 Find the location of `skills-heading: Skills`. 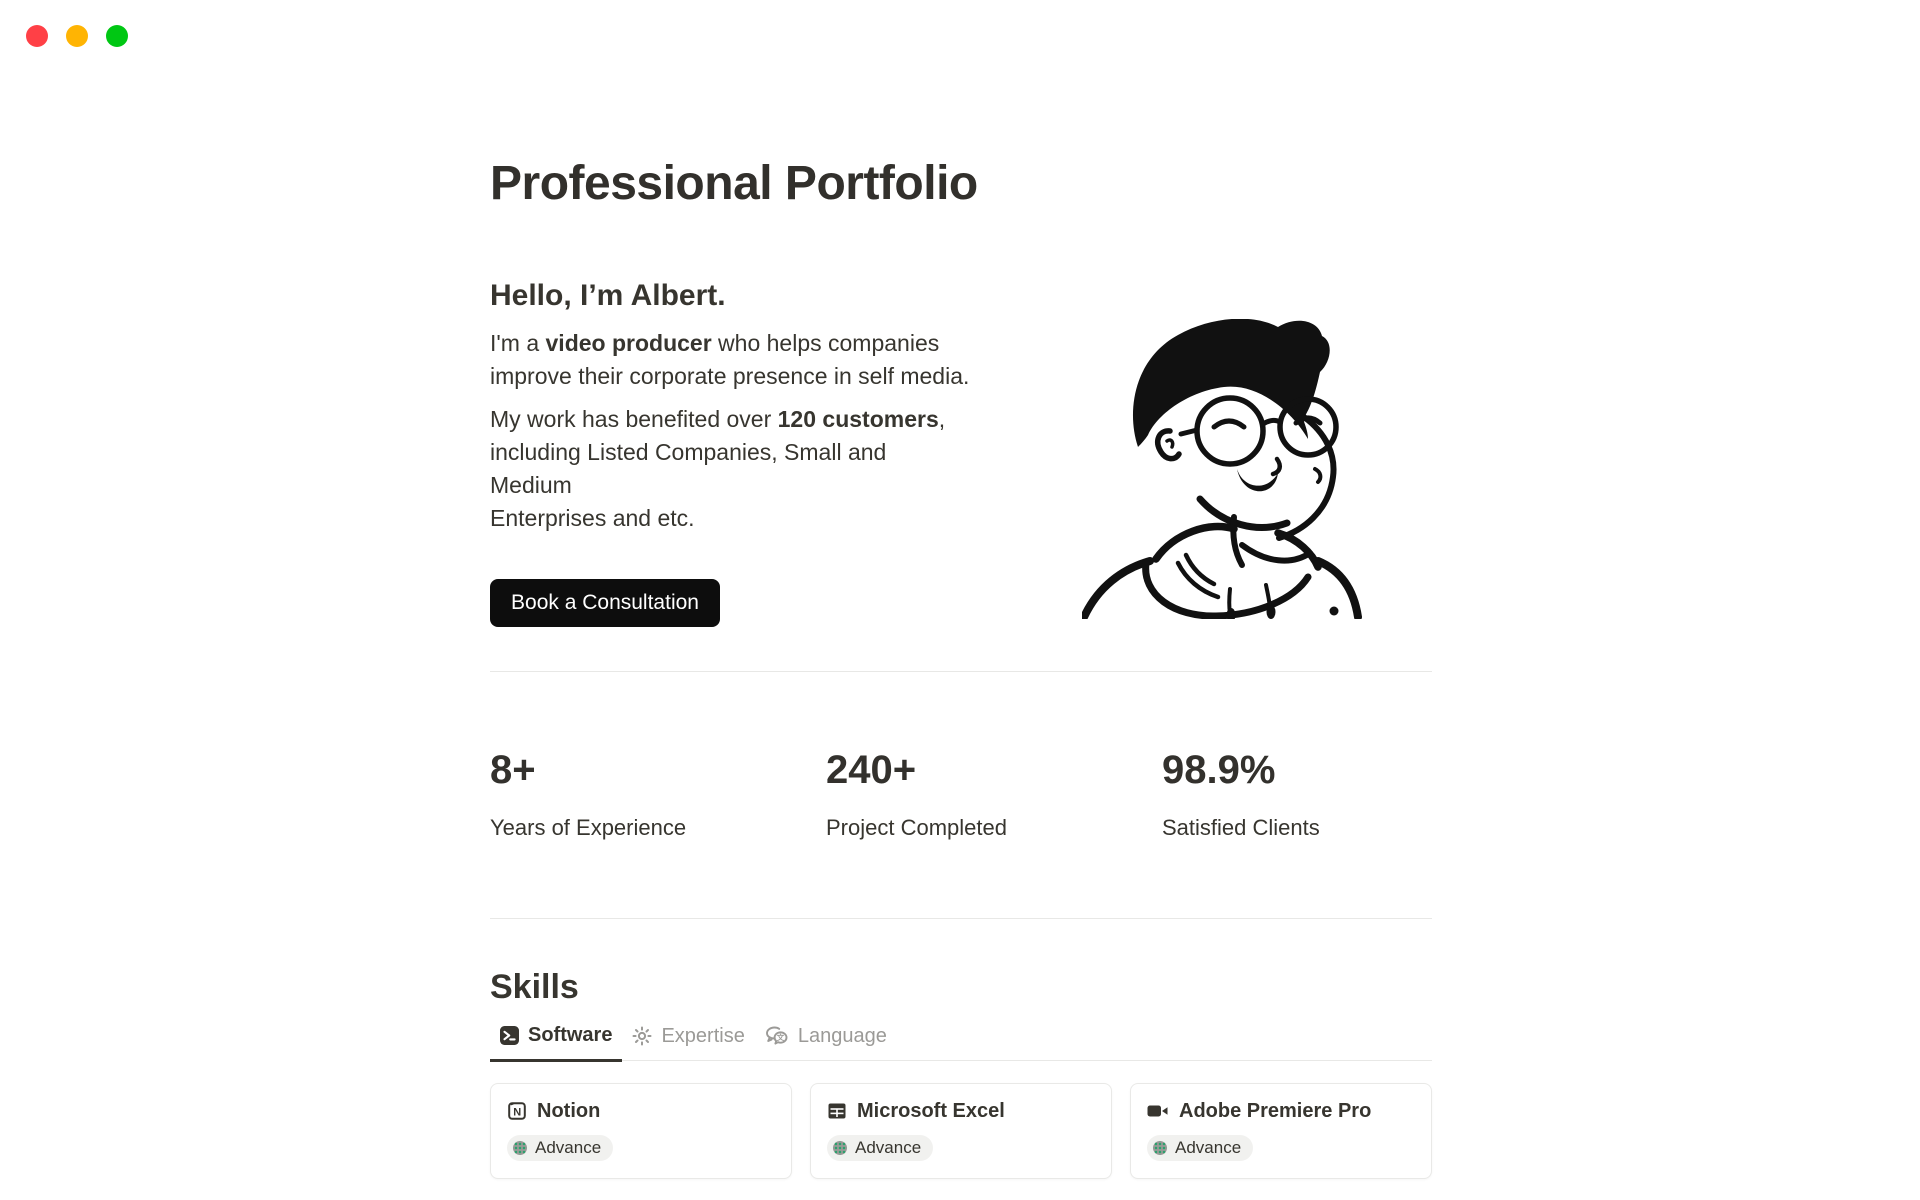

skills-heading: Skills is located at coordinates (534, 987).